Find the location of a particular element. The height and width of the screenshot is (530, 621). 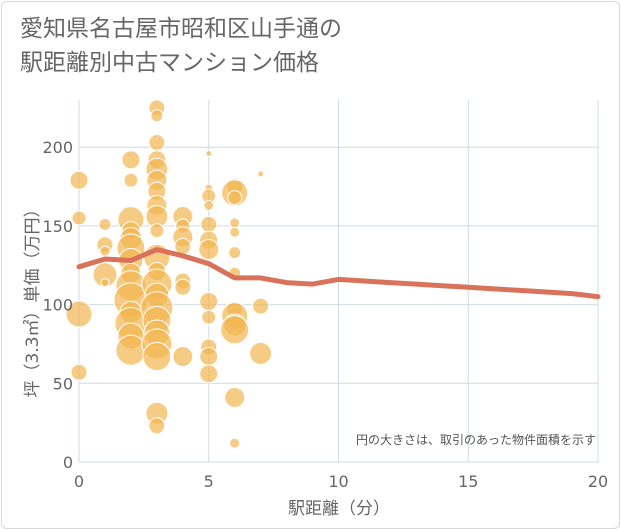

y-tick-label: 200 is located at coordinates (57, 147).